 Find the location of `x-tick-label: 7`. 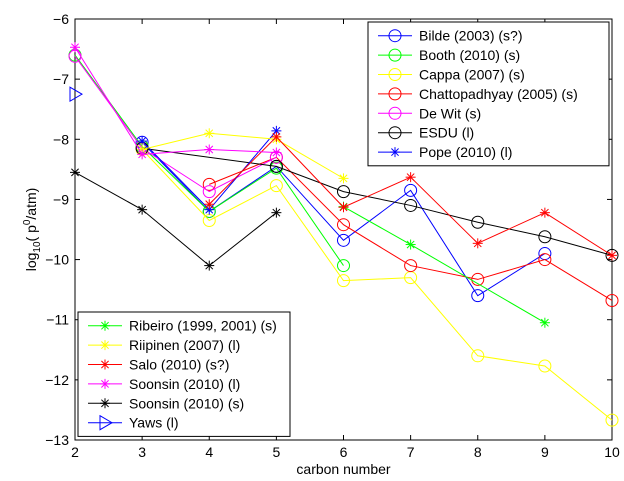

x-tick-label: 7 is located at coordinates (411, 452).